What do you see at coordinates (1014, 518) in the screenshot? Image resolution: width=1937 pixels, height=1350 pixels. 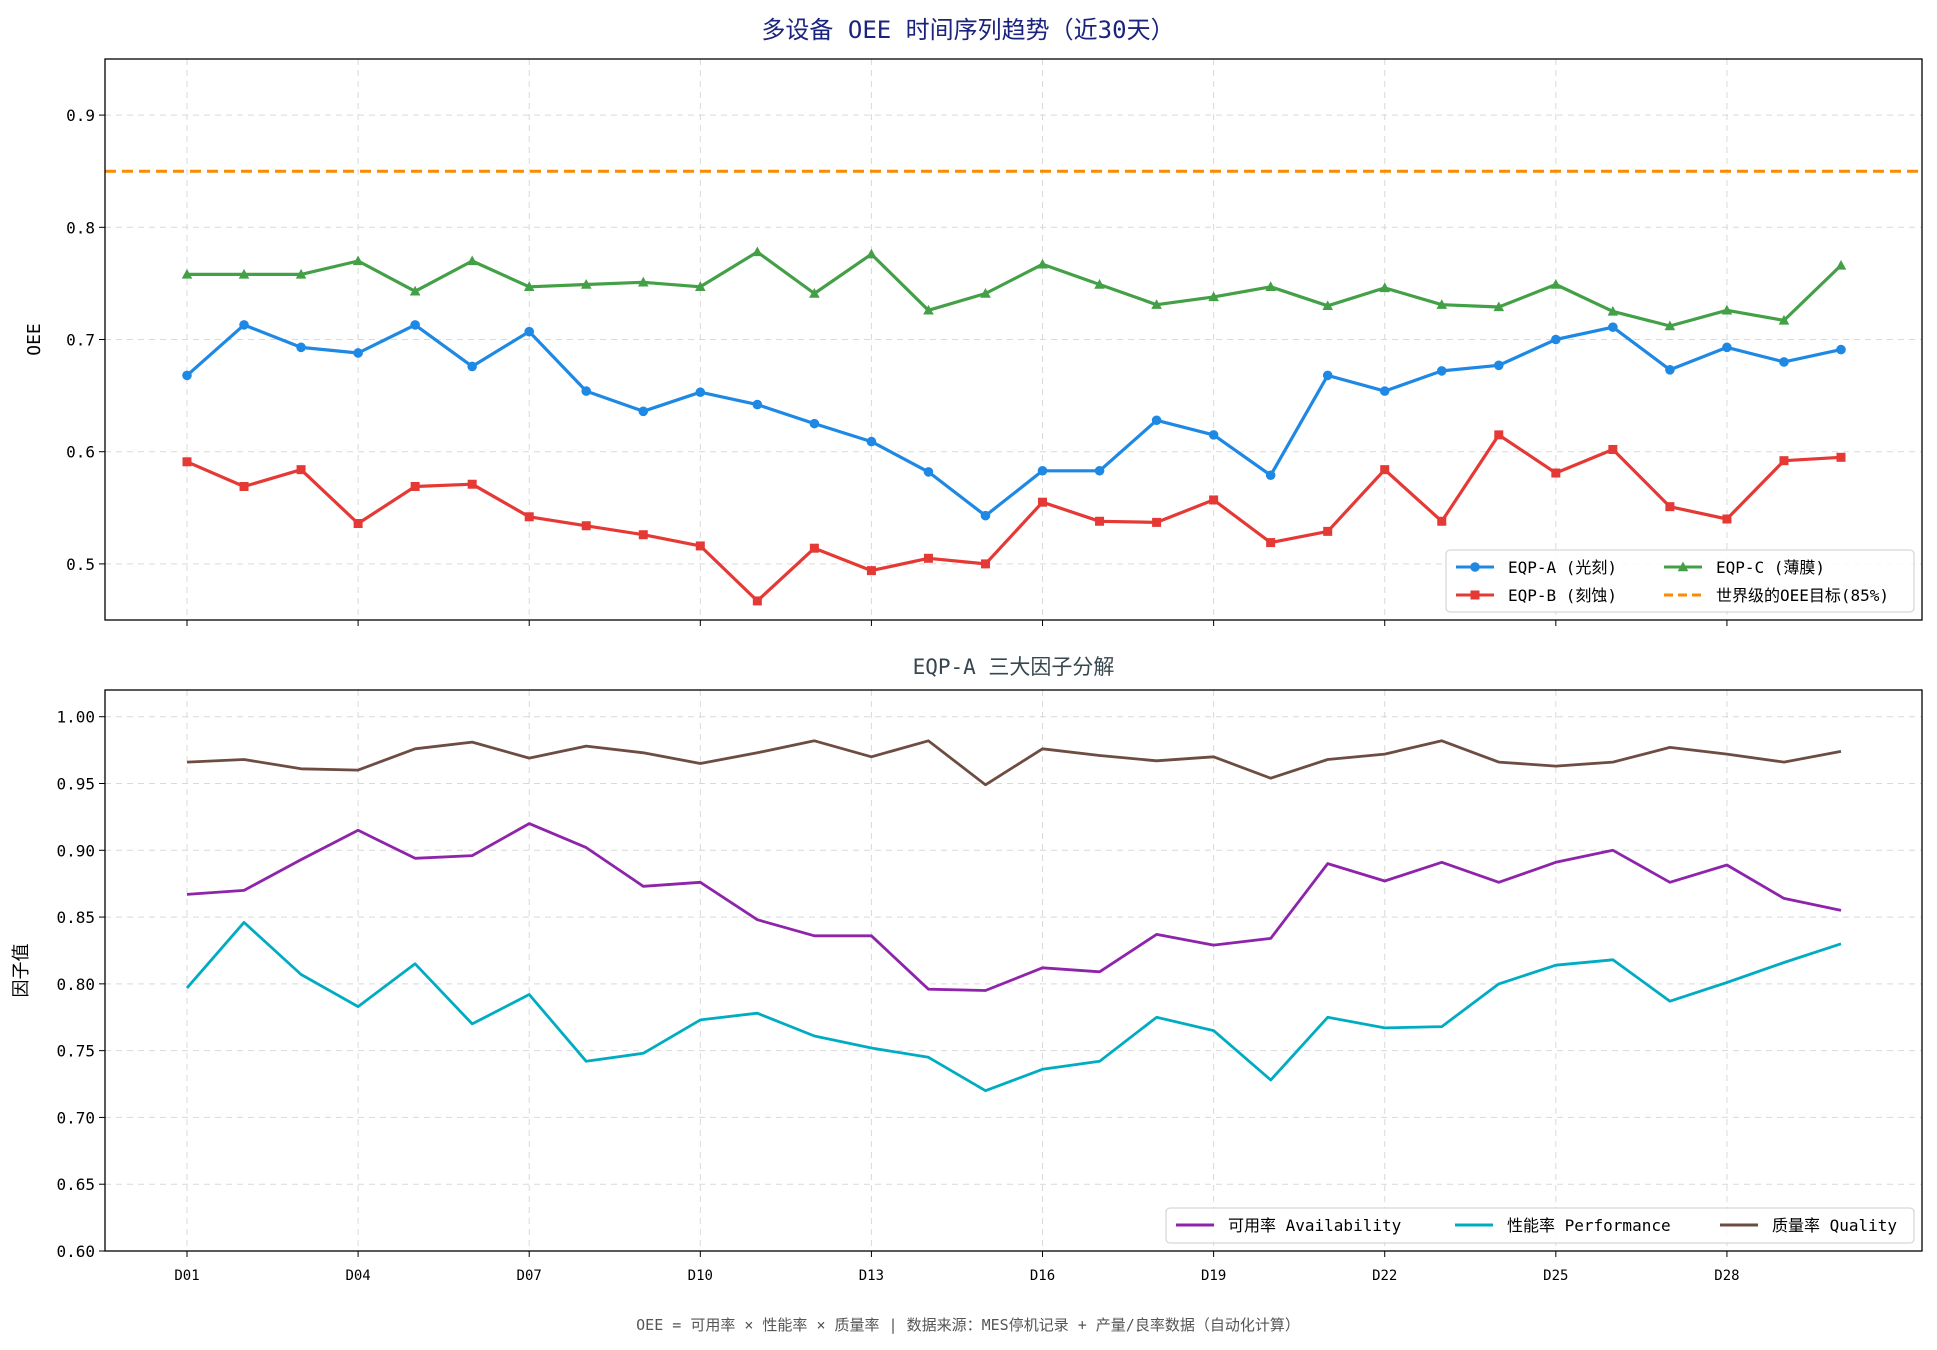 I see `series-eqp_b` at bounding box center [1014, 518].